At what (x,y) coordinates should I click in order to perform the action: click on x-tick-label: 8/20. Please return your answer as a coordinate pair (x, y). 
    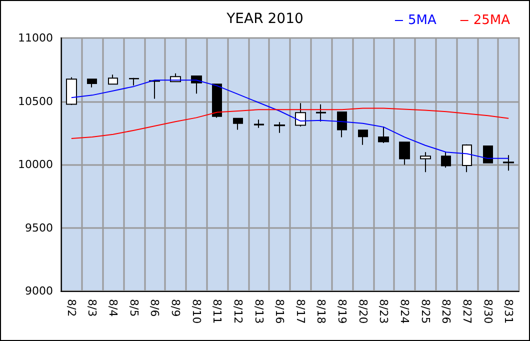
    Looking at the image, I should click on (363, 311).